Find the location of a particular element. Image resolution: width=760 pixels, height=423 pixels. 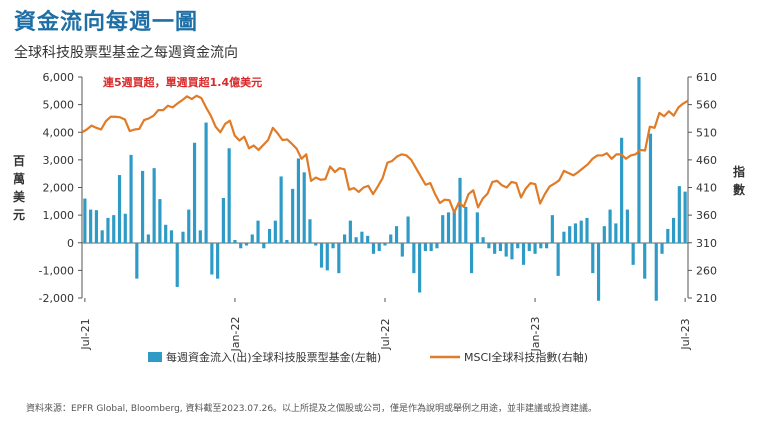

left-axis-label: 百萬美元 is located at coordinates (18, 188).